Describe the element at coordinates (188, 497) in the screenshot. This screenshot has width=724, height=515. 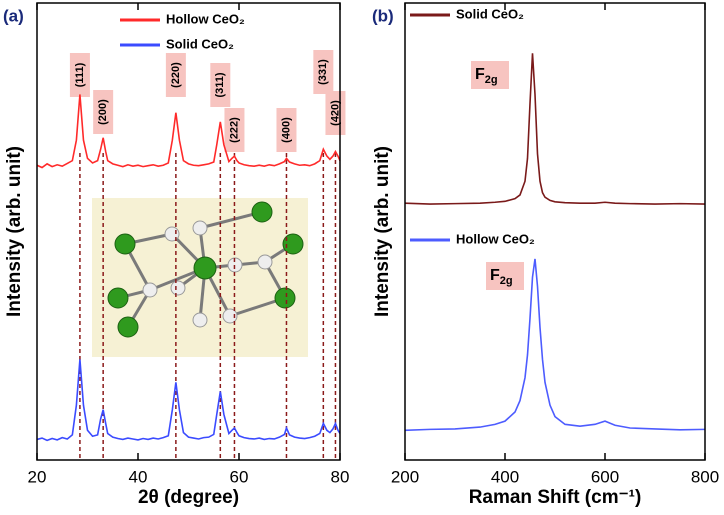
I see `x-axis-label: 2θ (degree)` at that location.